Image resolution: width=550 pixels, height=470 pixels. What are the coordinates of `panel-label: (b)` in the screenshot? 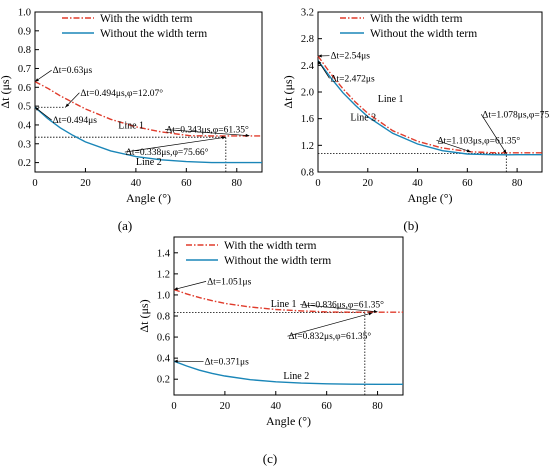 It's located at (410, 225).